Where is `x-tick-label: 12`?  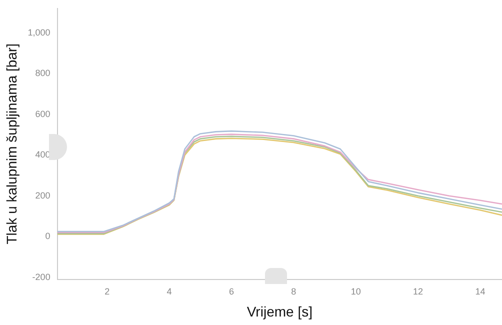
x-tick-label: 12 is located at coordinates (418, 291).